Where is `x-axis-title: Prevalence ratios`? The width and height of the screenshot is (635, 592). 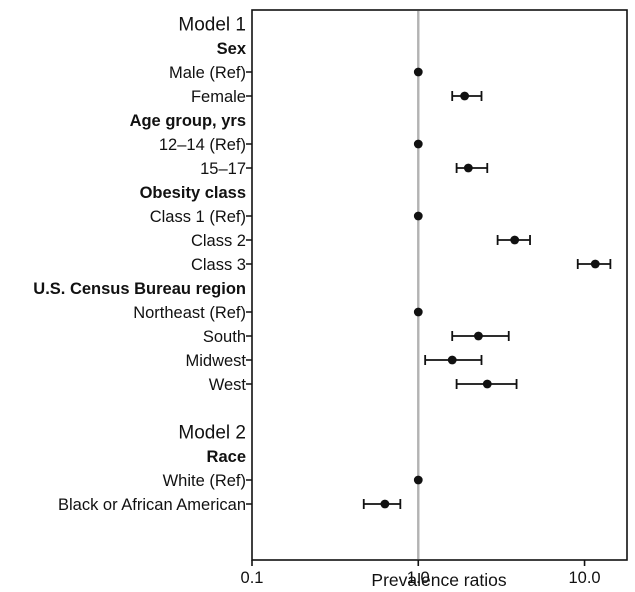
x-axis-title: Prevalence ratios is located at coordinates (438, 580).